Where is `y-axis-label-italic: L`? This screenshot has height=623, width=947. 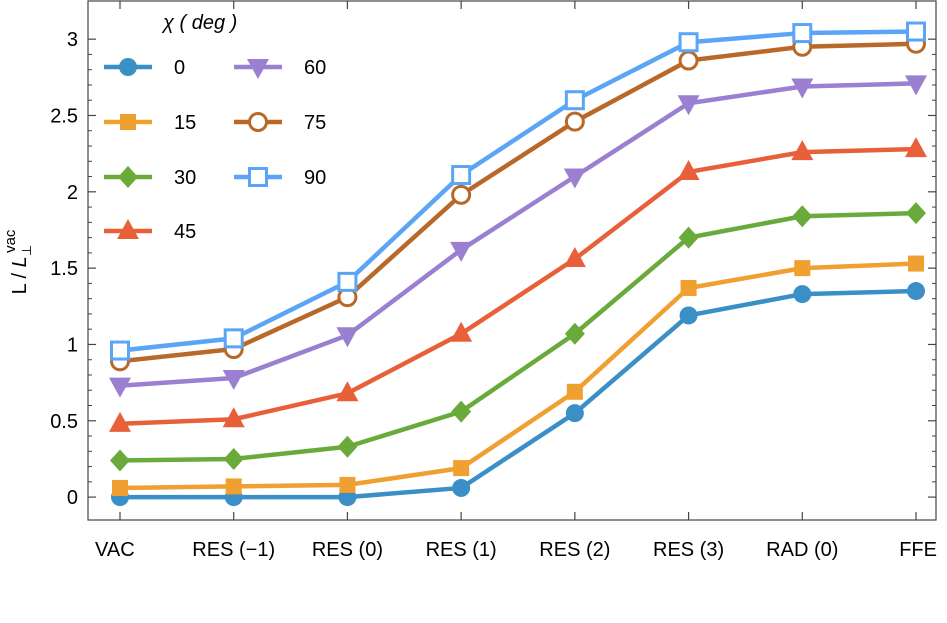
y-axis-label-italic: L is located at coordinates (20, 261).